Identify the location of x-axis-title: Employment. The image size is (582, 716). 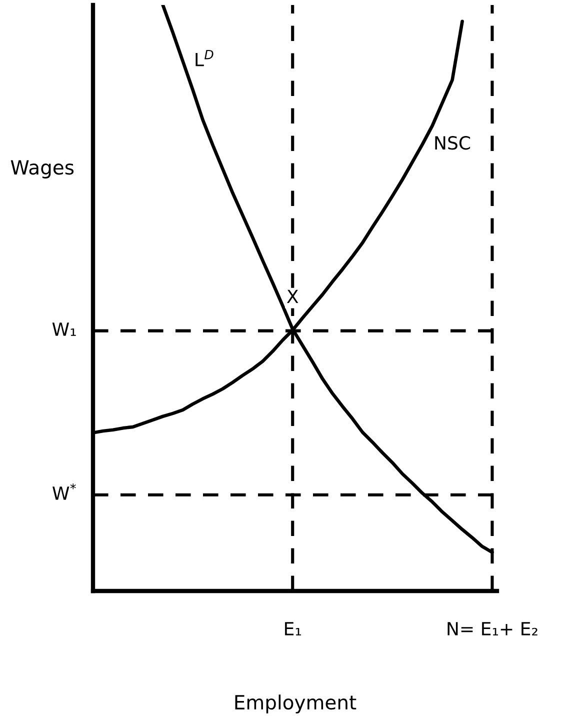
(295, 704).